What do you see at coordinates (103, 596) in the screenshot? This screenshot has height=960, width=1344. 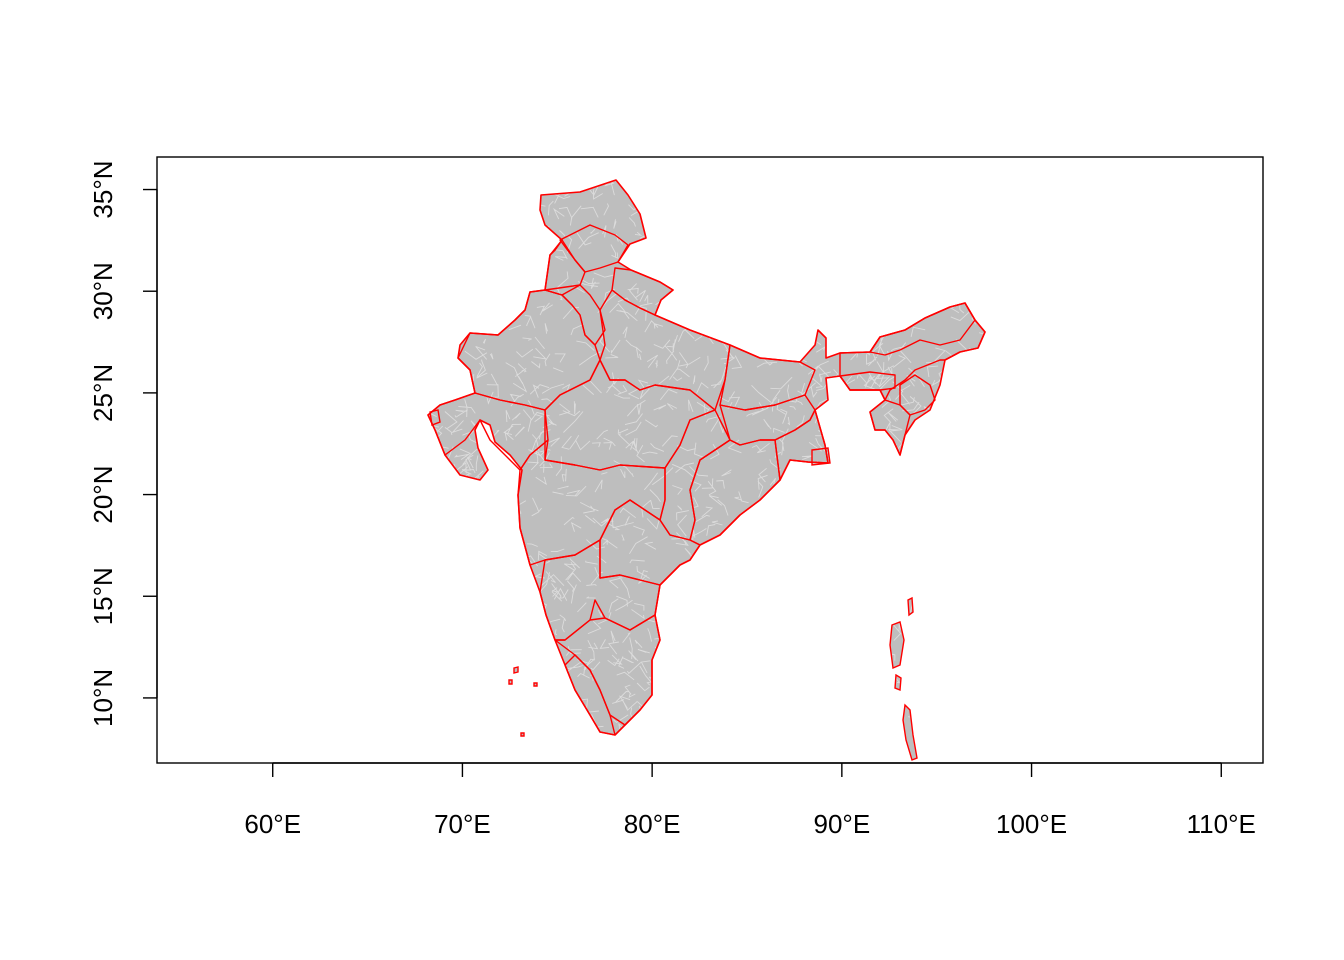 I see `y-tick-label: 15°N` at bounding box center [103, 596].